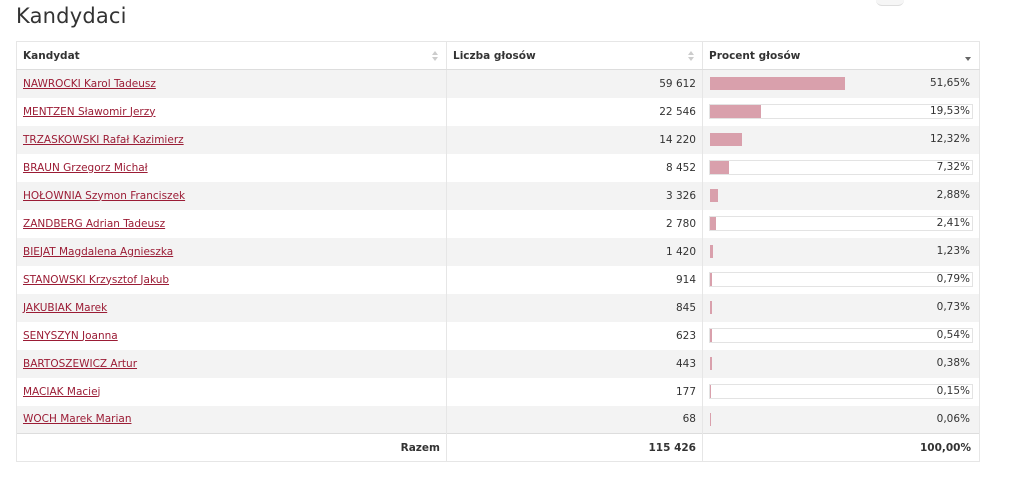 The height and width of the screenshot is (480, 1024). I want to click on percent-cell: 2,88%, so click(841, 195).